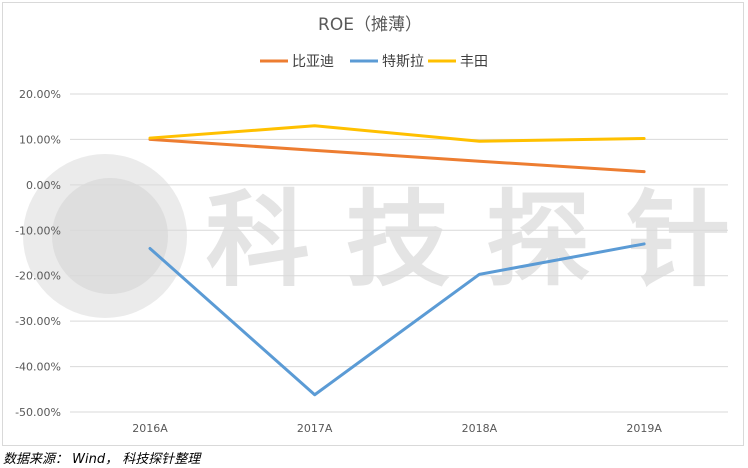  I want to click on x-axis: 2016A 2017A 2018A 2019A, so click(397, 428).